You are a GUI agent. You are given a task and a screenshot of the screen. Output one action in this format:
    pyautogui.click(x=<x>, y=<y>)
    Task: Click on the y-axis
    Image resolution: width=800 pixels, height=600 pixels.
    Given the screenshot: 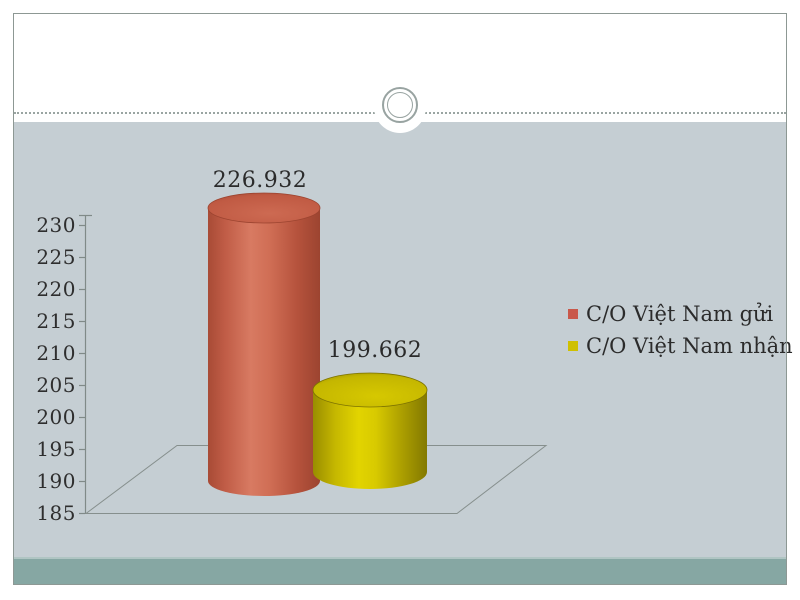 What is the action you would take?
    pyautogui.click(x=85, y=364)
    